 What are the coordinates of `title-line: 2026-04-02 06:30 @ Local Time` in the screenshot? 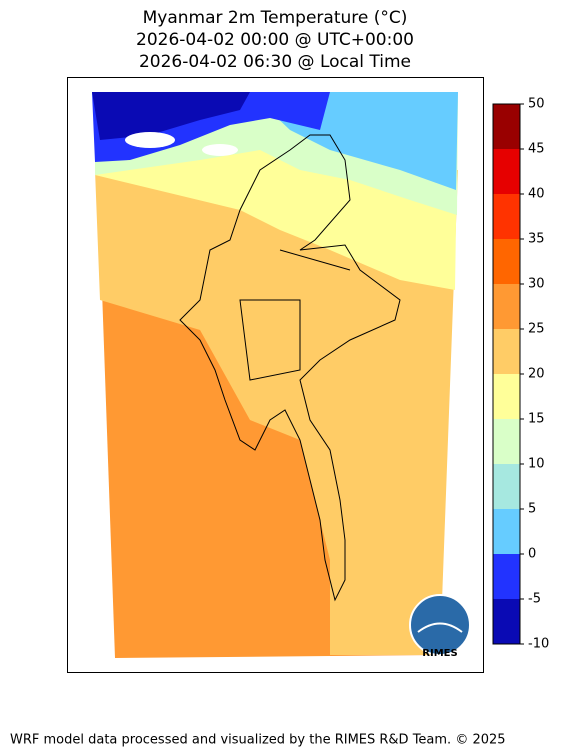 It's located at (275, 62).